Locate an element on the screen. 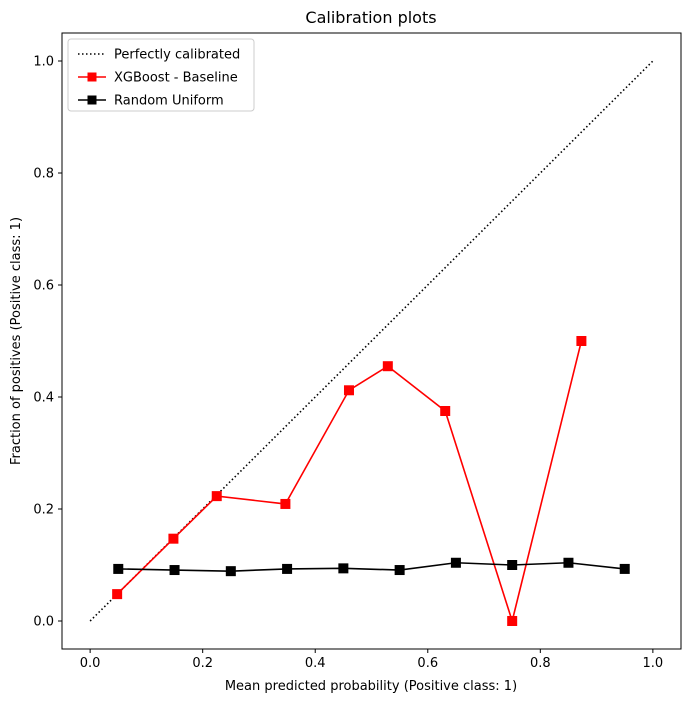  legend-label: Random Uniform is located at coordinates (169, 101).